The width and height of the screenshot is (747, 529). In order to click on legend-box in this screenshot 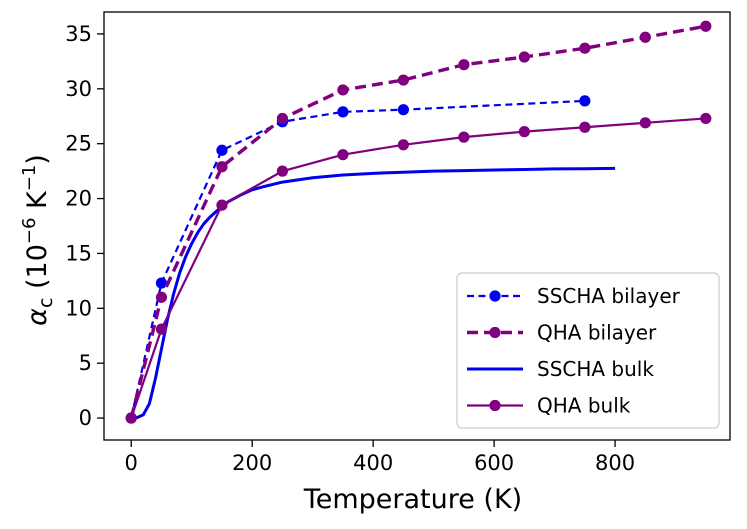, I will do `click(588, 350)`.